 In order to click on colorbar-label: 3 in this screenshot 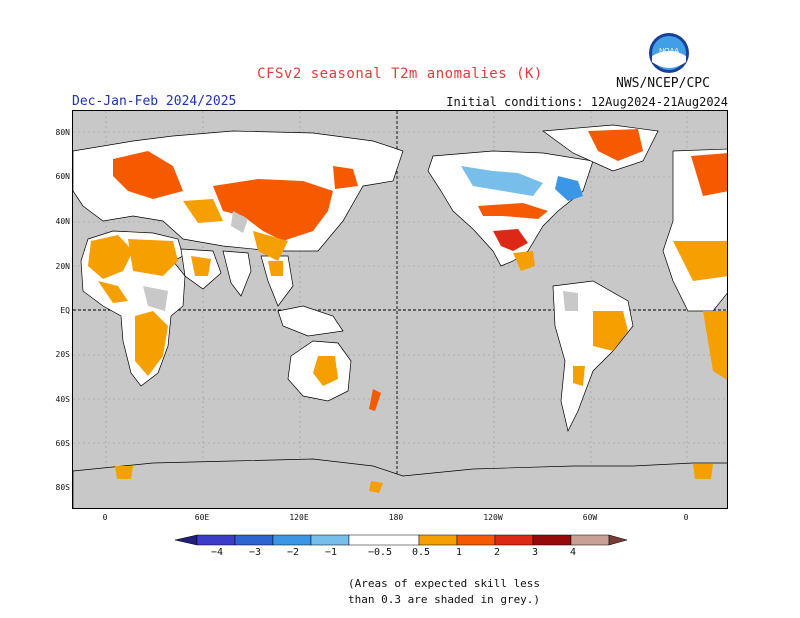, I will do `click(535, 552)`.